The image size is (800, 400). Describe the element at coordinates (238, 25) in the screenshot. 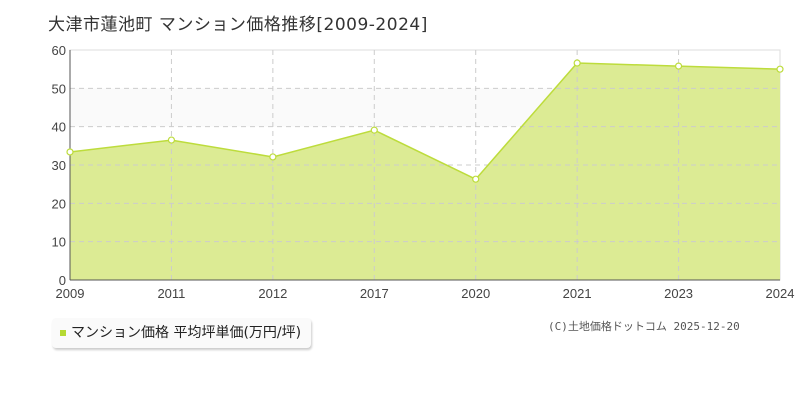

I see `chart-title: 大津市蓮池町 マンション価格推移[2009-2024]` at that location.